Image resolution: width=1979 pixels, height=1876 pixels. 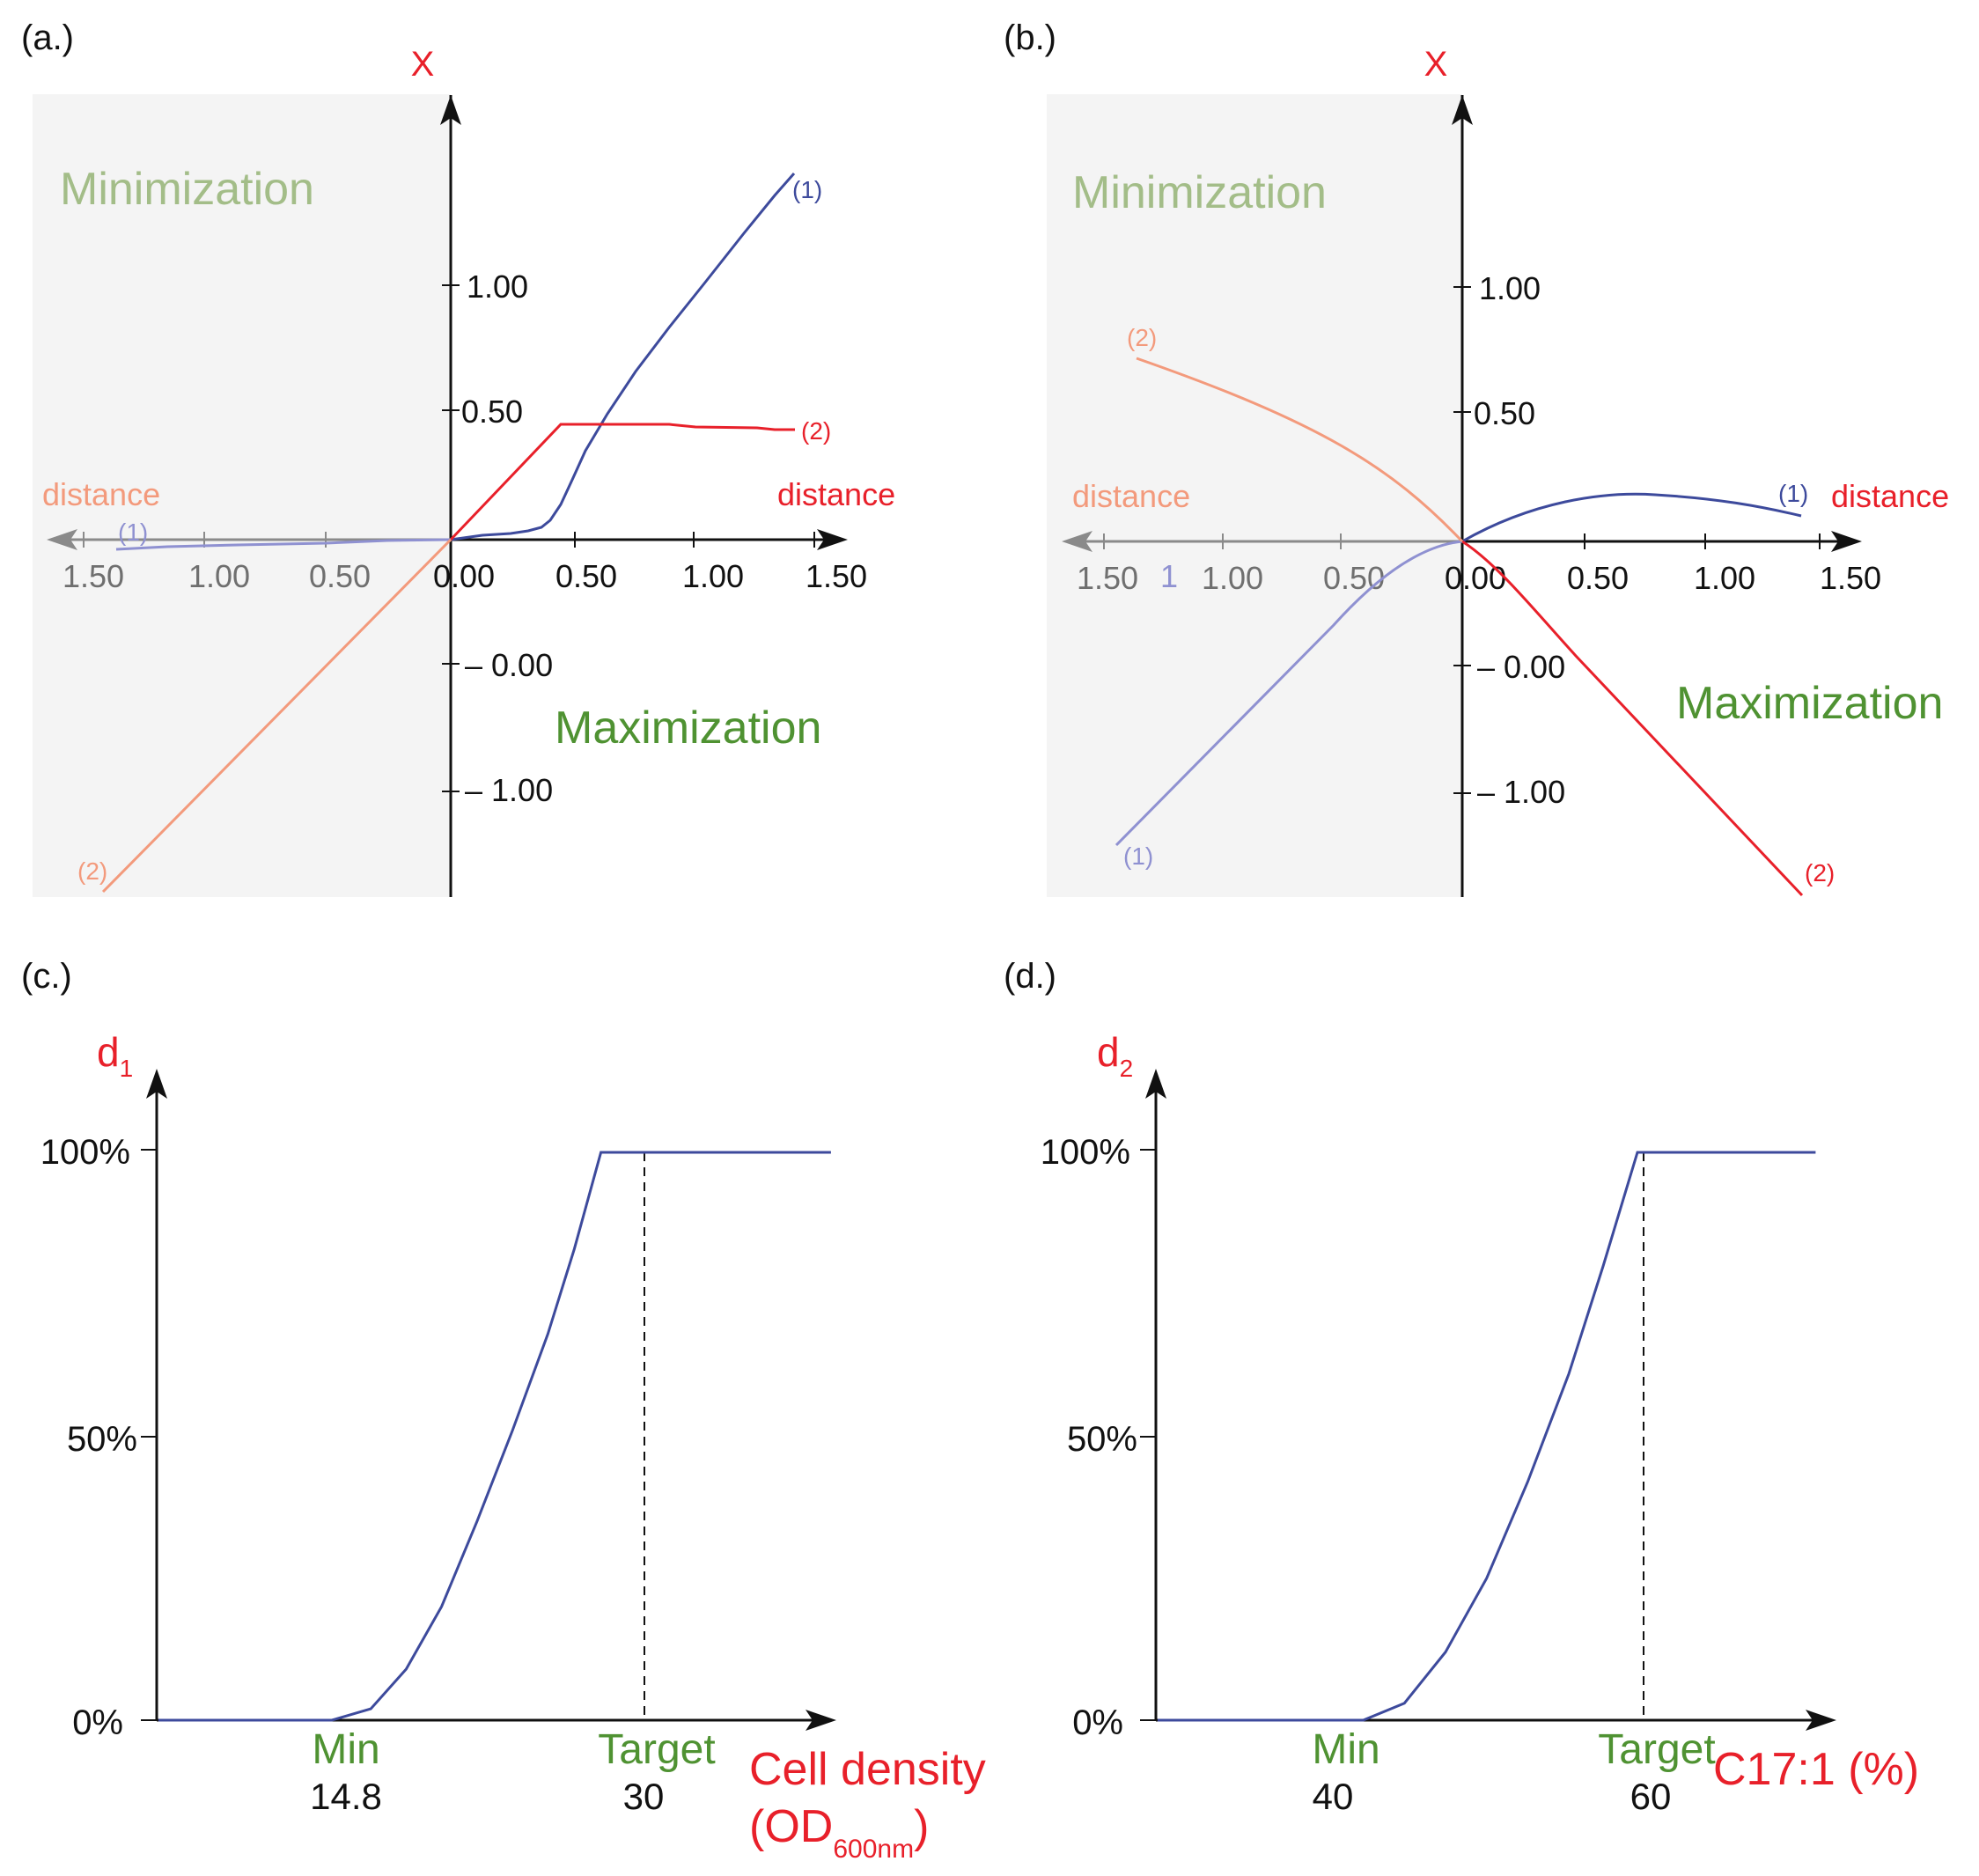 What do you see at coordinates (1115, 1055) in the screenshot?
I see `y-axis-label: d2` at bounding box center [1115, 1055].